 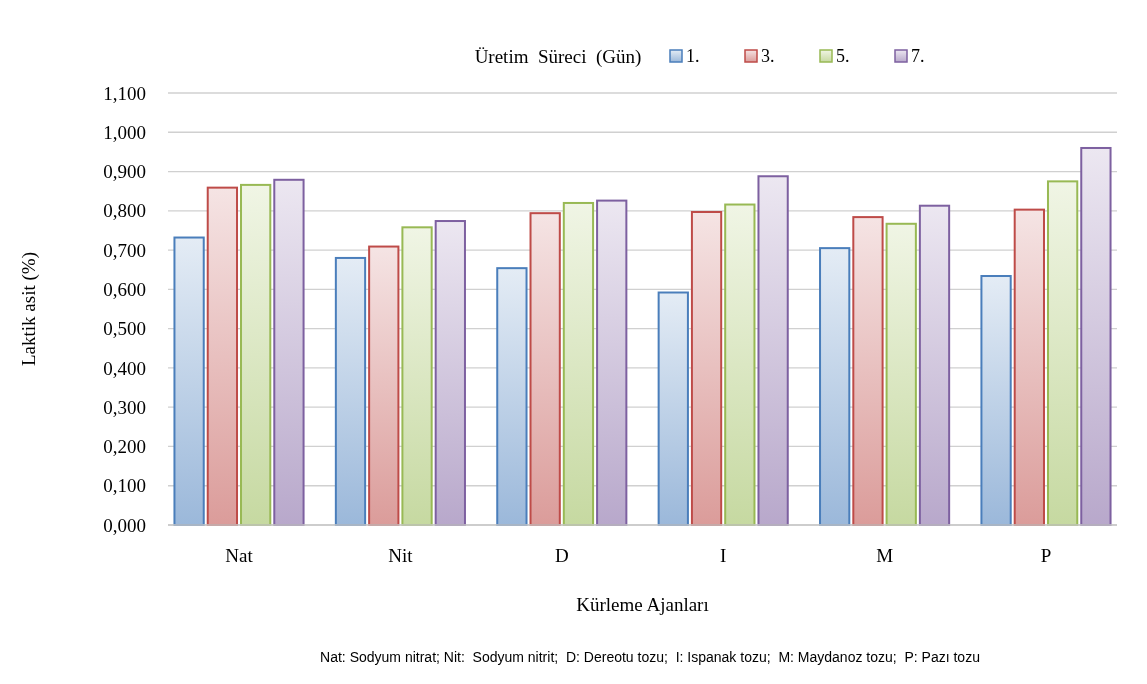 What do you see at coordinates (124, 329) in the screenshot?
I see `y-tick-label: 0,500` at bounding box center [124, 329].